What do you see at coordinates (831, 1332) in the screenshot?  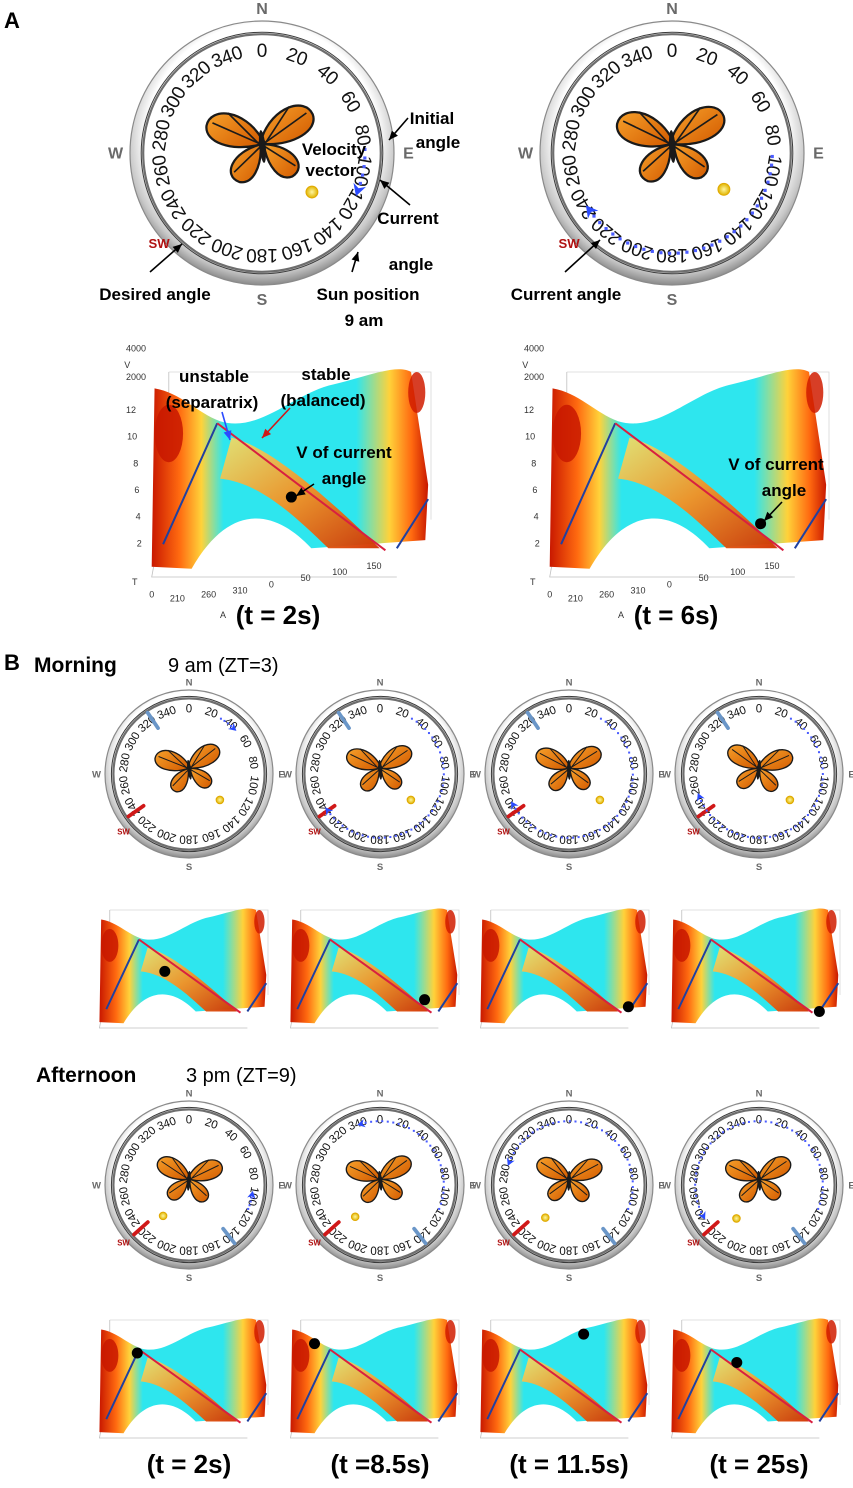 I see `potential-peak-right` at bounding box center [831, 1332].